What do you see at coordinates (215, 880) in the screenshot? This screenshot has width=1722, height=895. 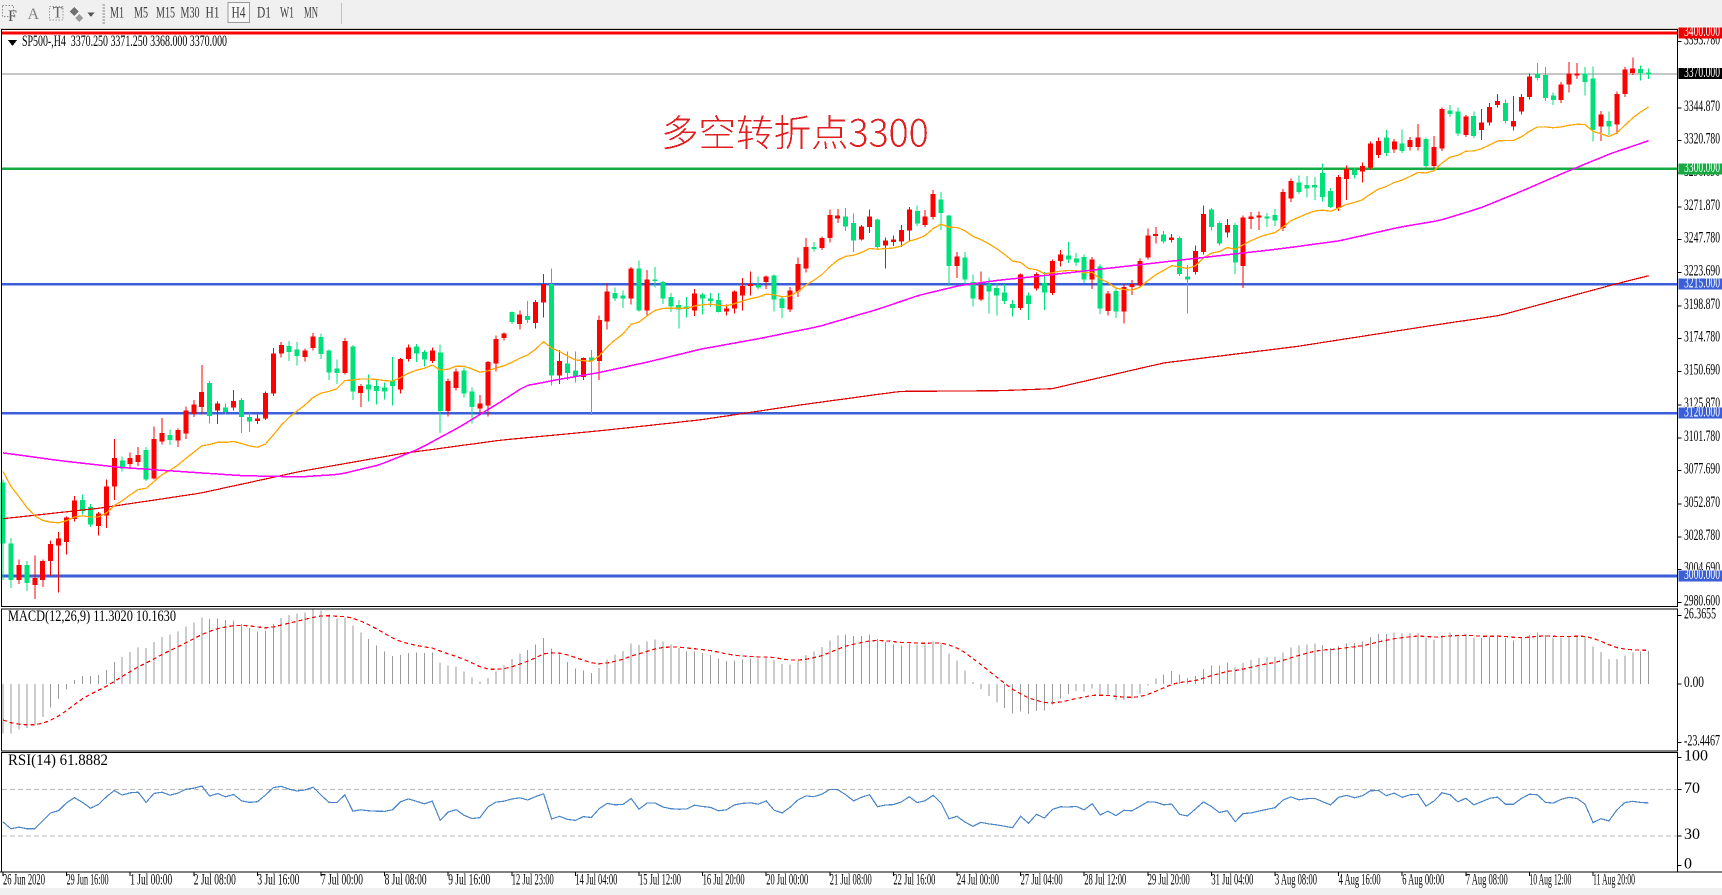 I see `svg-text: 2 Jul 08:00` at bounding box center [215, 880].